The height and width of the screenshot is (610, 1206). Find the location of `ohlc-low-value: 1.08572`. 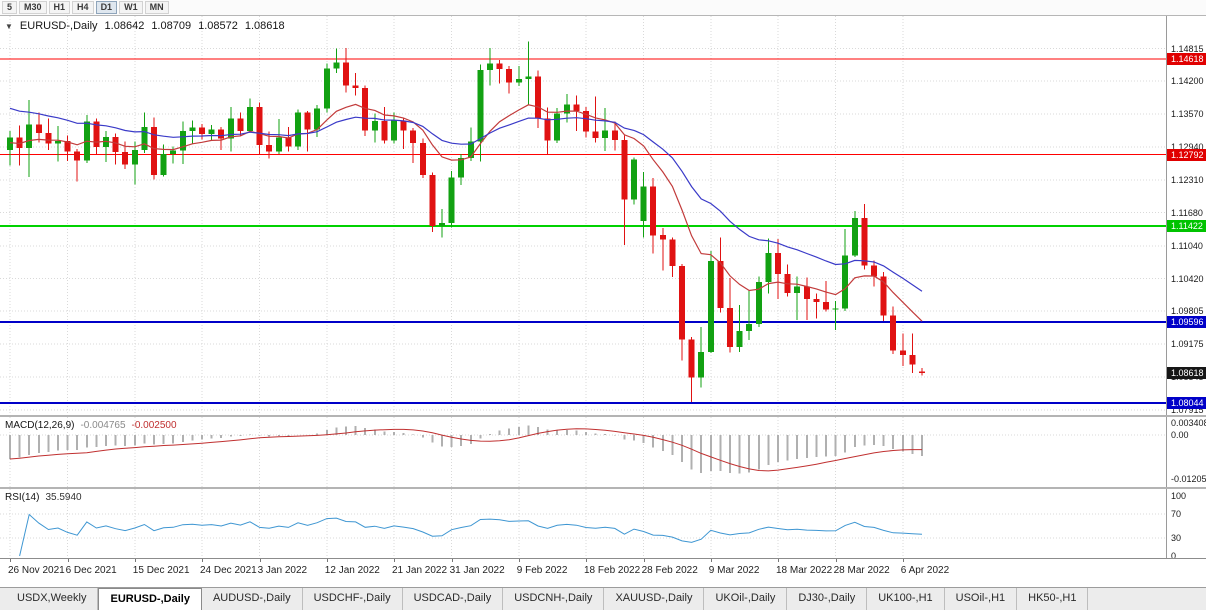

ohlc-low-value: 1.08572 is located at coordinates (218, 26).